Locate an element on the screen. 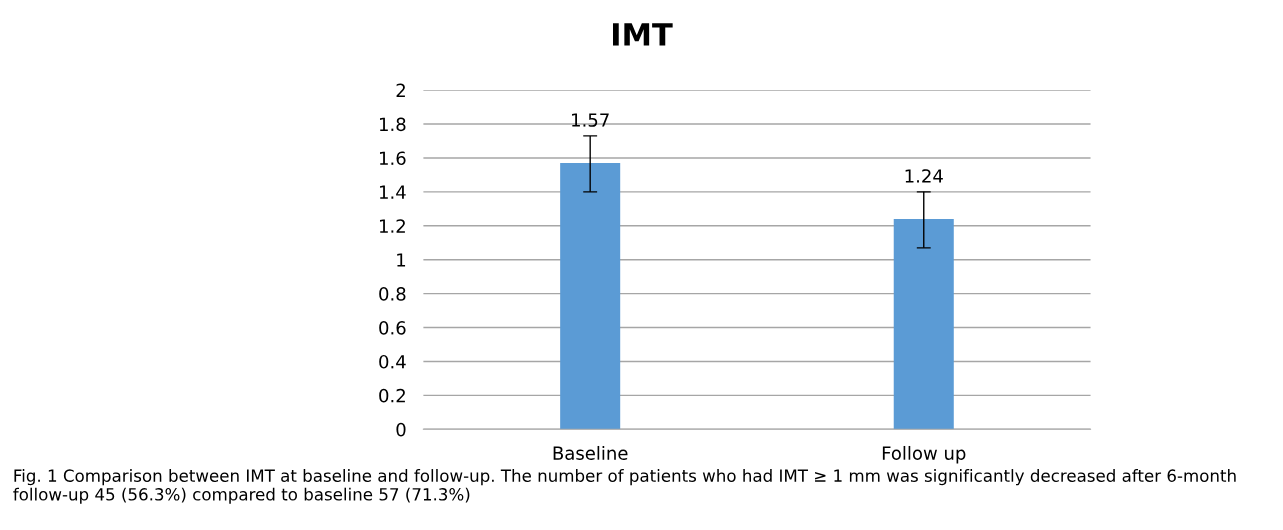  y-tick-label: 1.6 is located at coordinates (392, 158).